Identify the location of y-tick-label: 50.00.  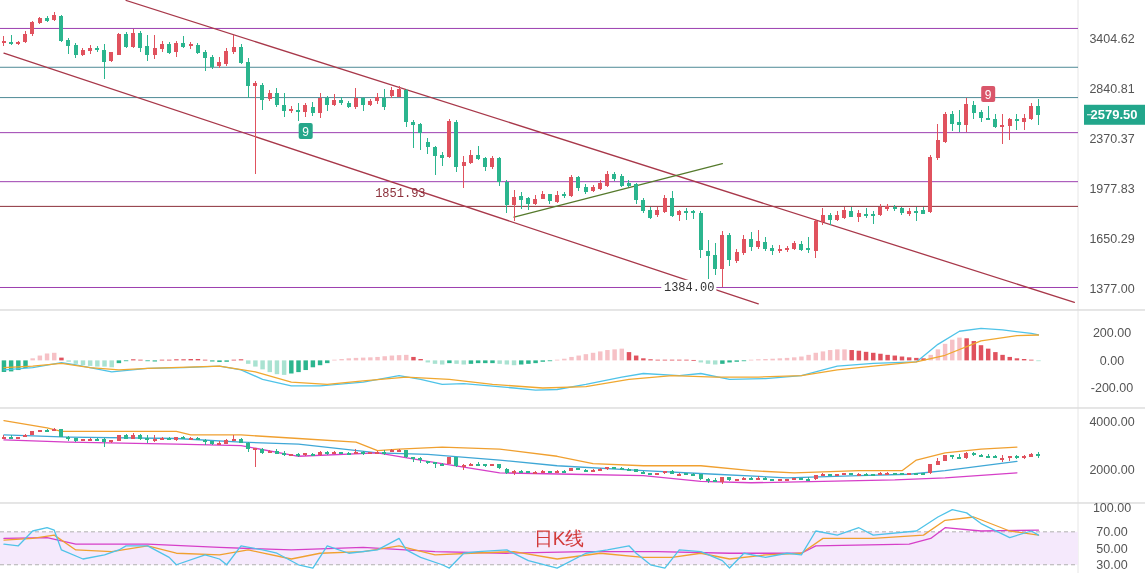
(1112, 548).